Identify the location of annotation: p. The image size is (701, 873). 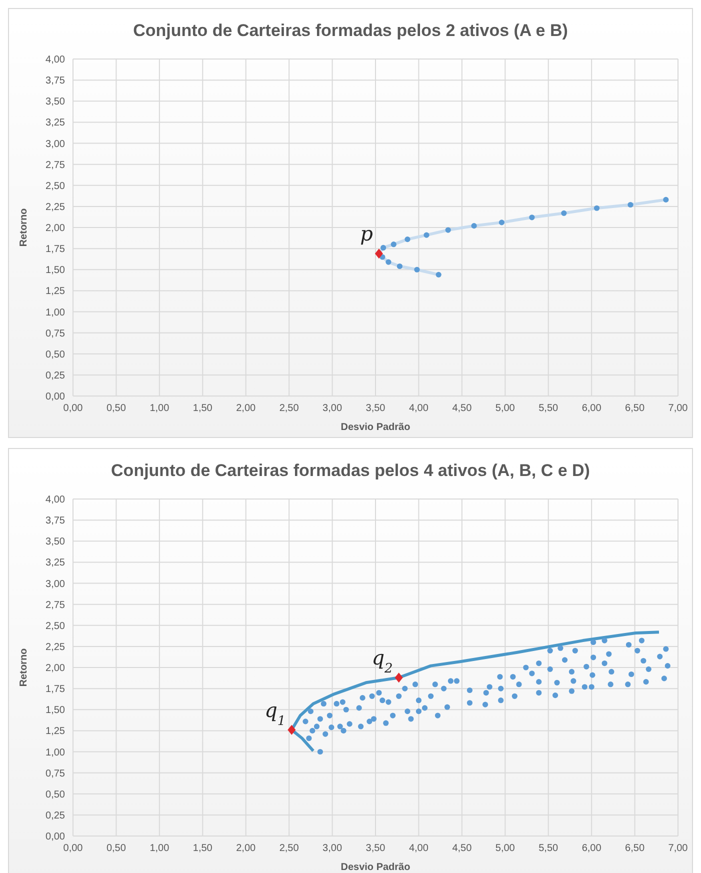
(367, 234).